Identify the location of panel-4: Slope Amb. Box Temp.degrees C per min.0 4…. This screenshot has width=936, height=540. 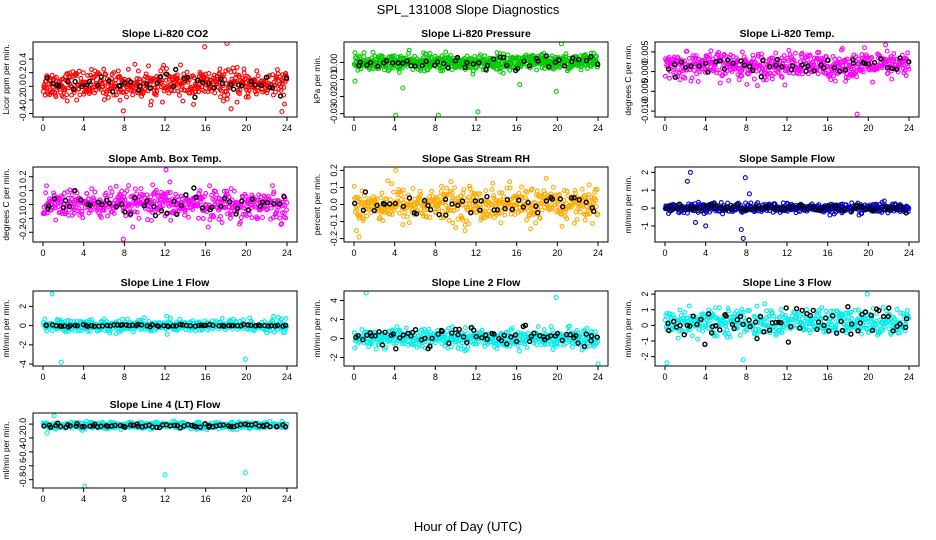
(149, 205).